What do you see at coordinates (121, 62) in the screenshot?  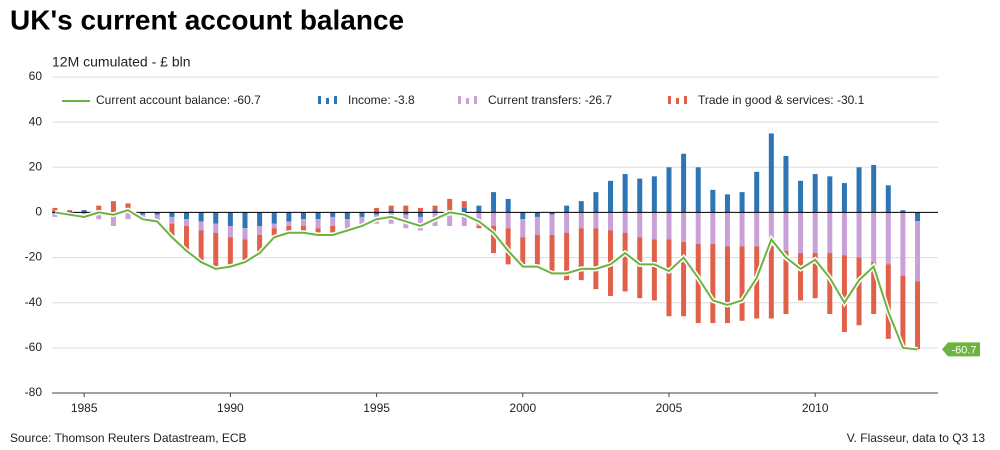 I see `subtitle: 12M cumulated - £ bln` at bounding box center [121, 62].